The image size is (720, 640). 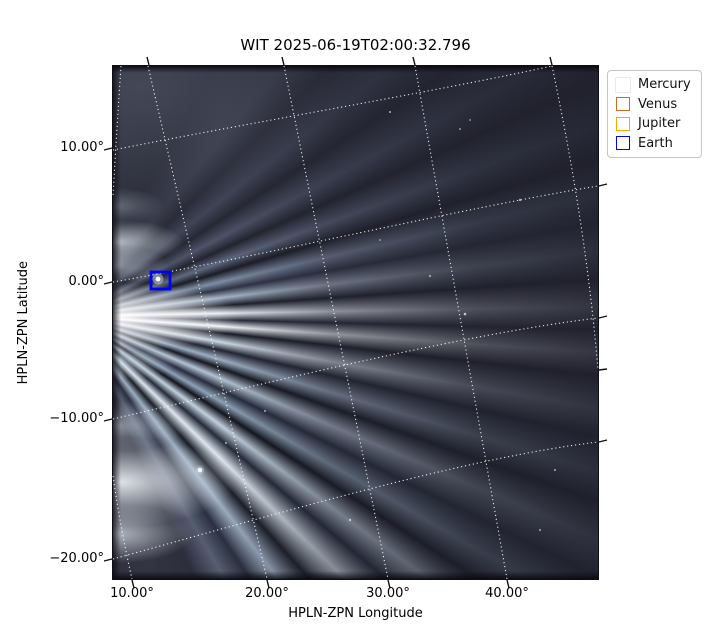 I want to click on mercury-marker-icon, so click(x=623, y=84).